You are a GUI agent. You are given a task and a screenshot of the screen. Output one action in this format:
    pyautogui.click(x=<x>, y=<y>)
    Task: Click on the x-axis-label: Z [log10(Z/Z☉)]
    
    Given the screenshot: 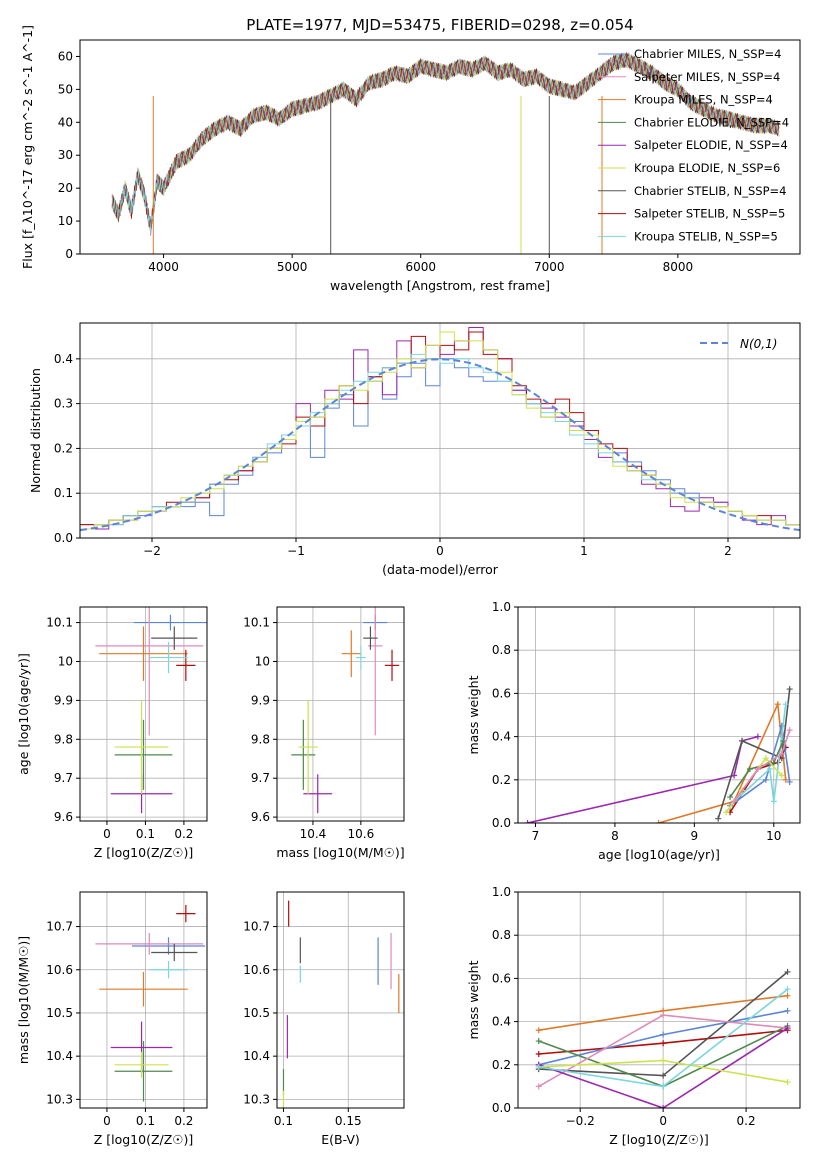 What is the action you would take?
    pyautogui.click(x=144, y=1139)
    